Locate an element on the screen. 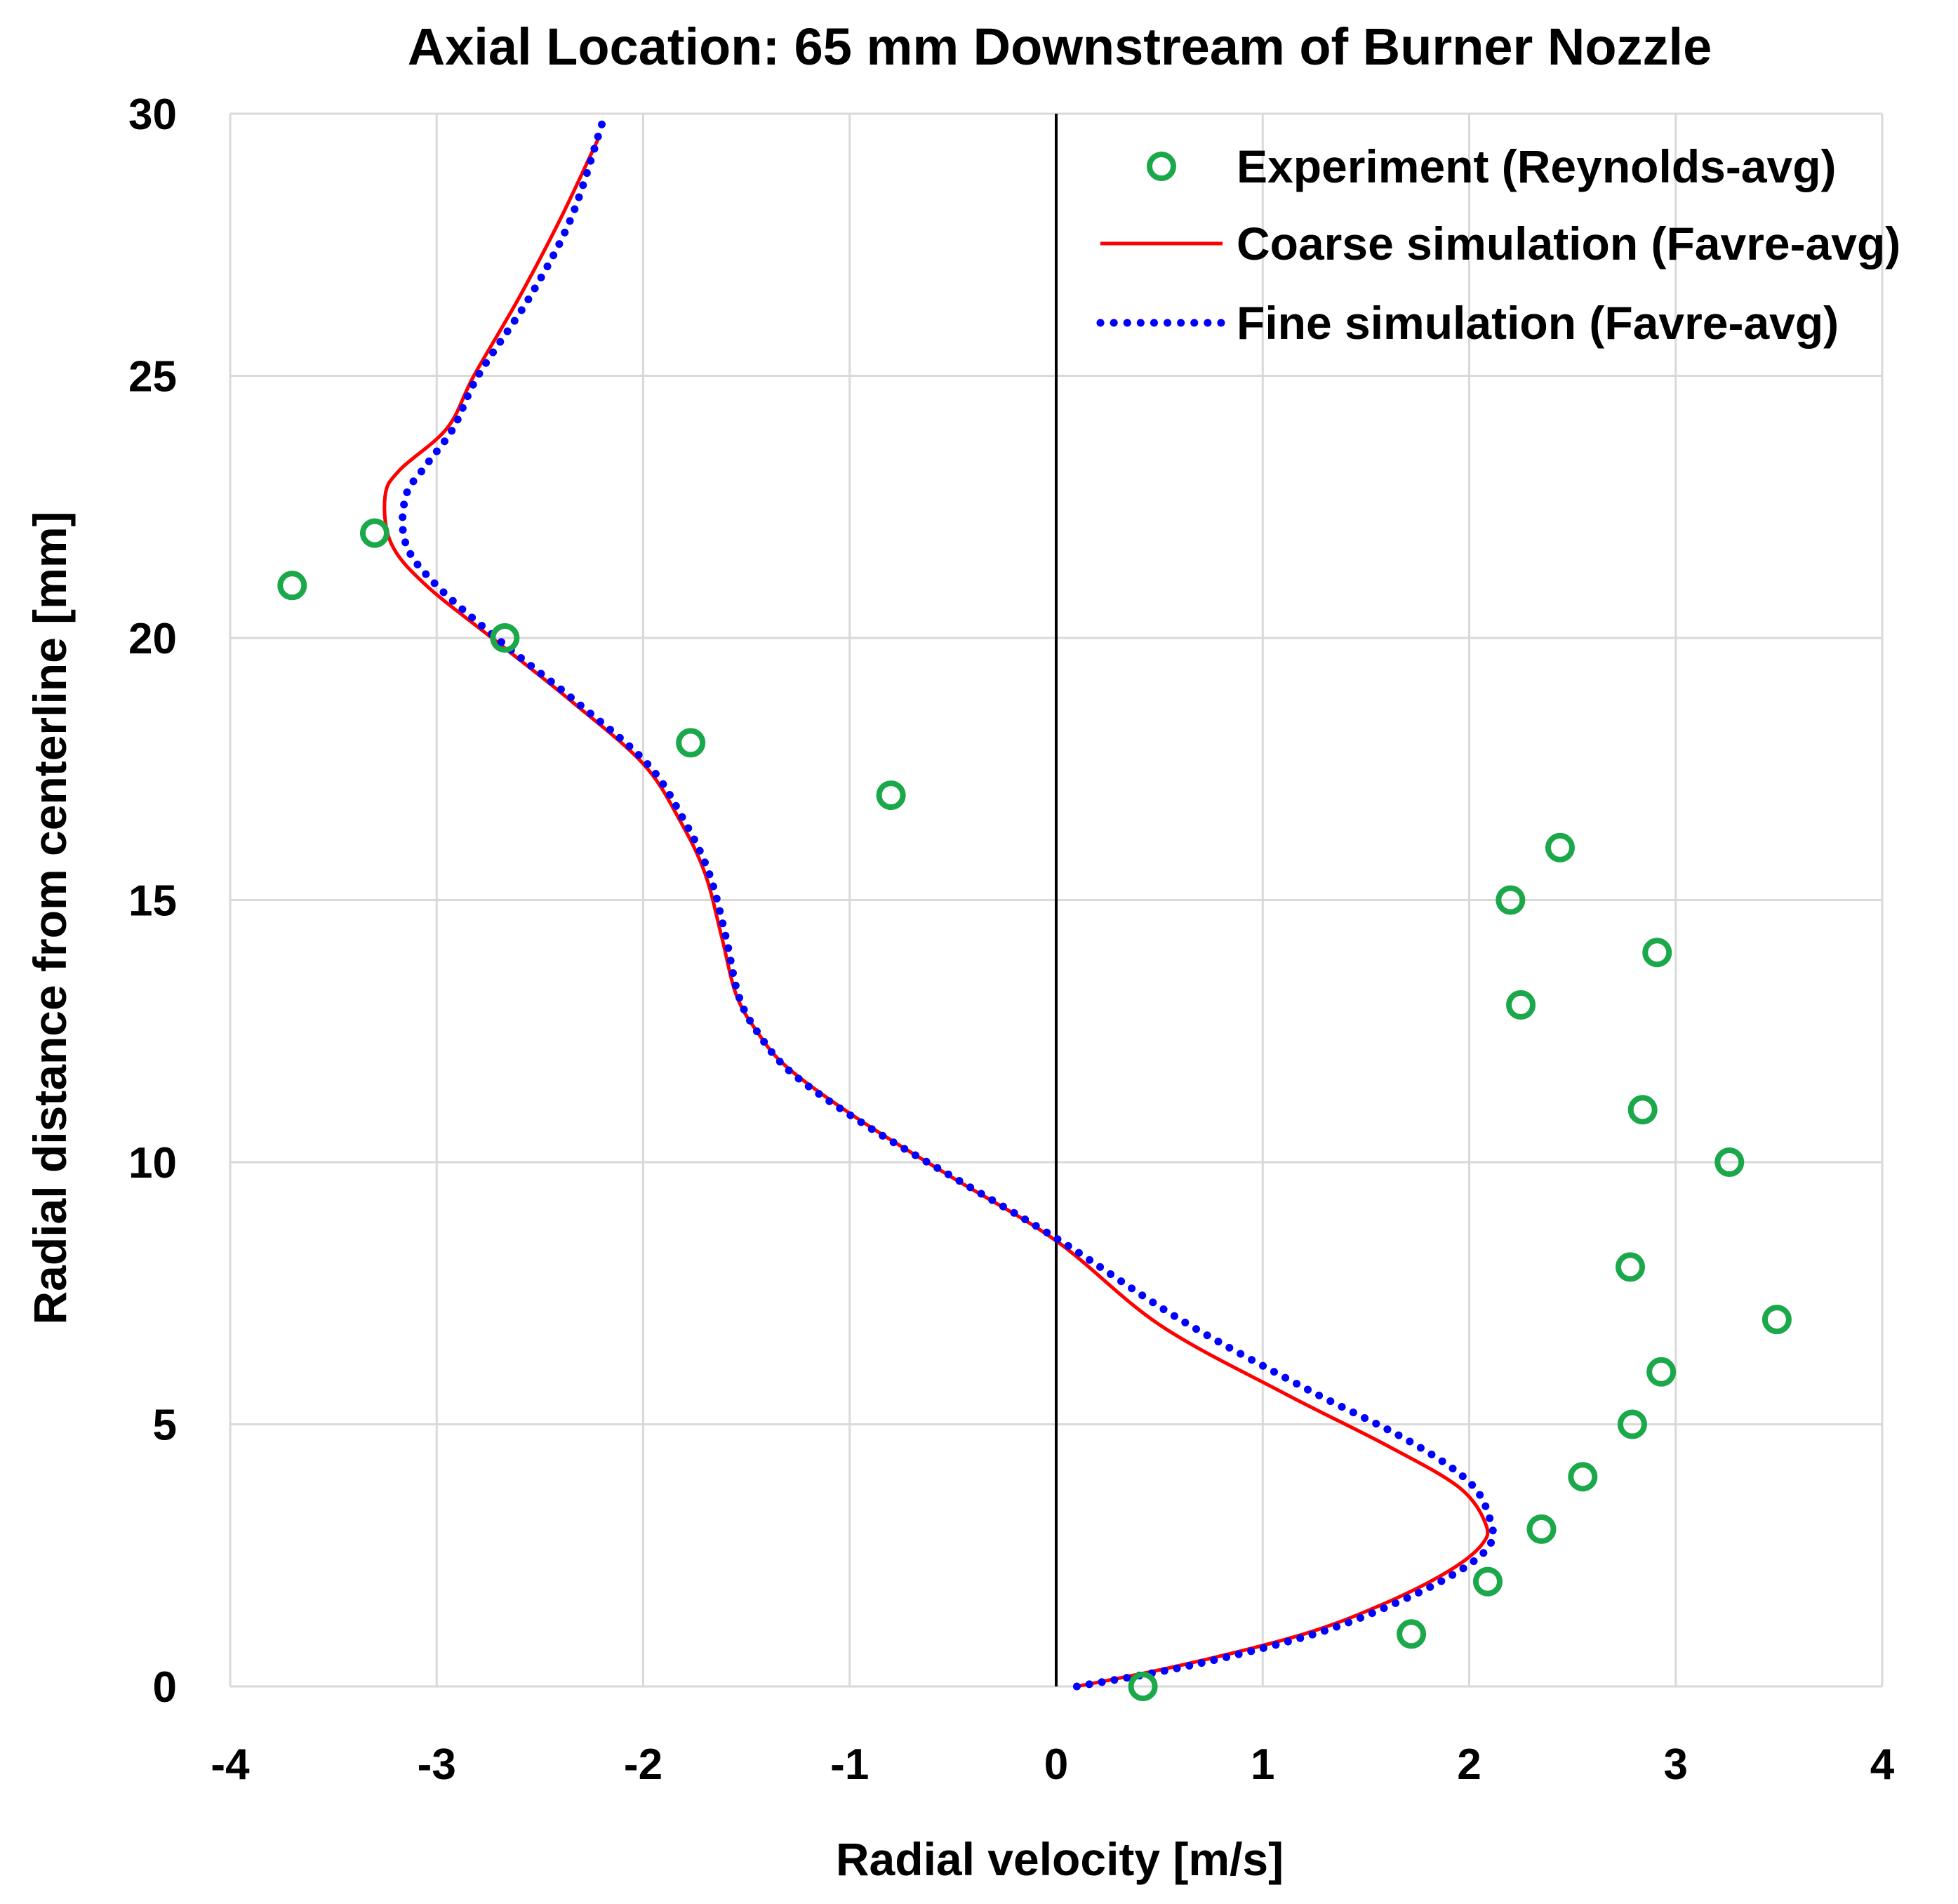  y-tick-label: 20 is located at coordinates (152, 639).